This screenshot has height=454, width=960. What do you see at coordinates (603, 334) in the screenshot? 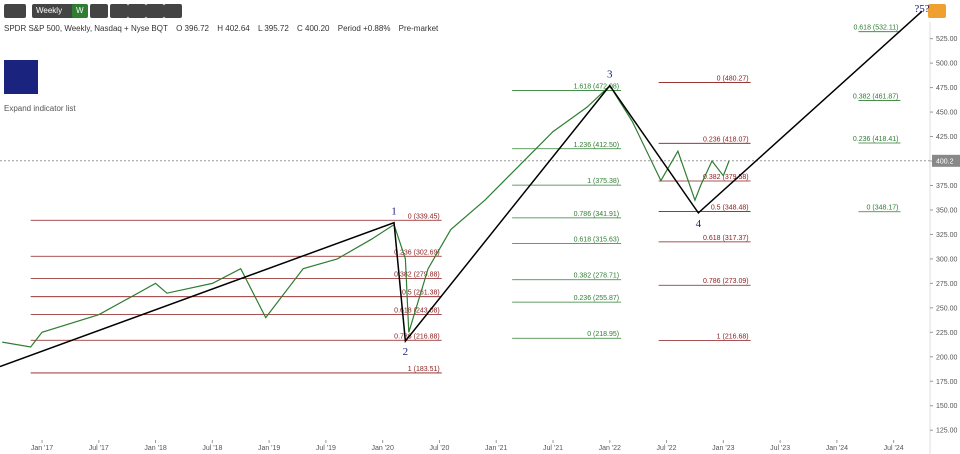
I see `fib-label: 0 (218.95)` at bounding box center [603, 334].